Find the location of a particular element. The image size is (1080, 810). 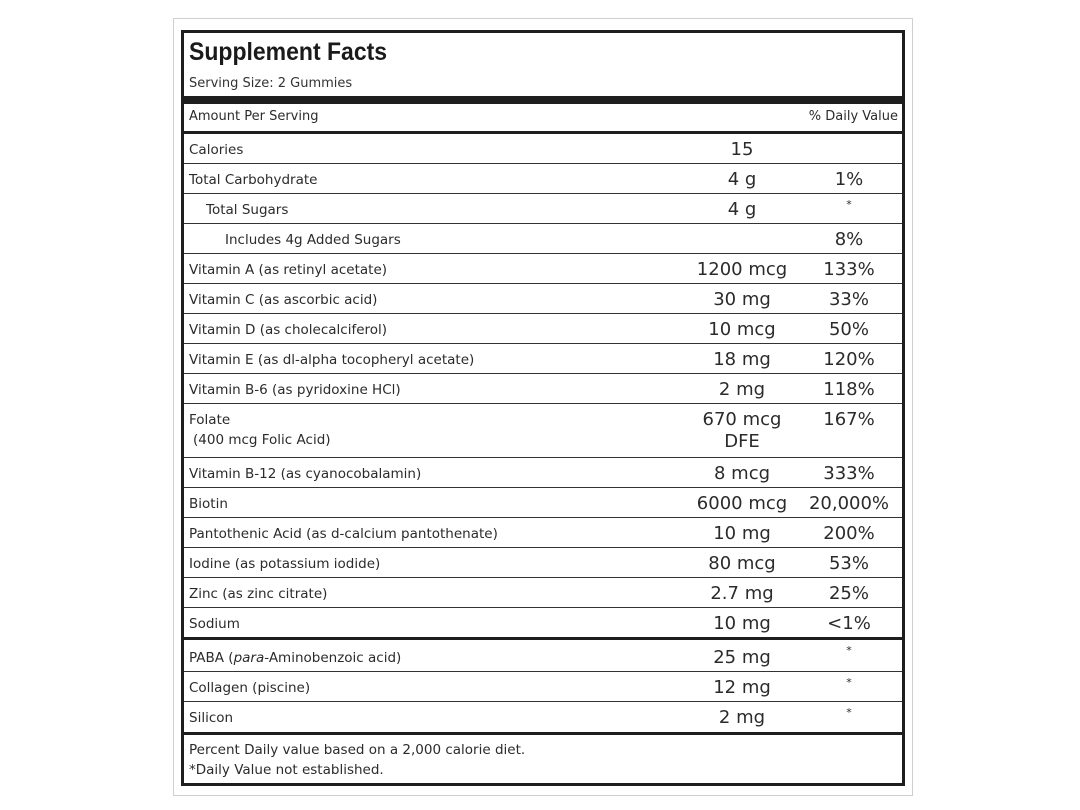

nutrient-row: Vitamin C (as ascorbic acid) 30 mg 33% is located at coordinates (543, 299).